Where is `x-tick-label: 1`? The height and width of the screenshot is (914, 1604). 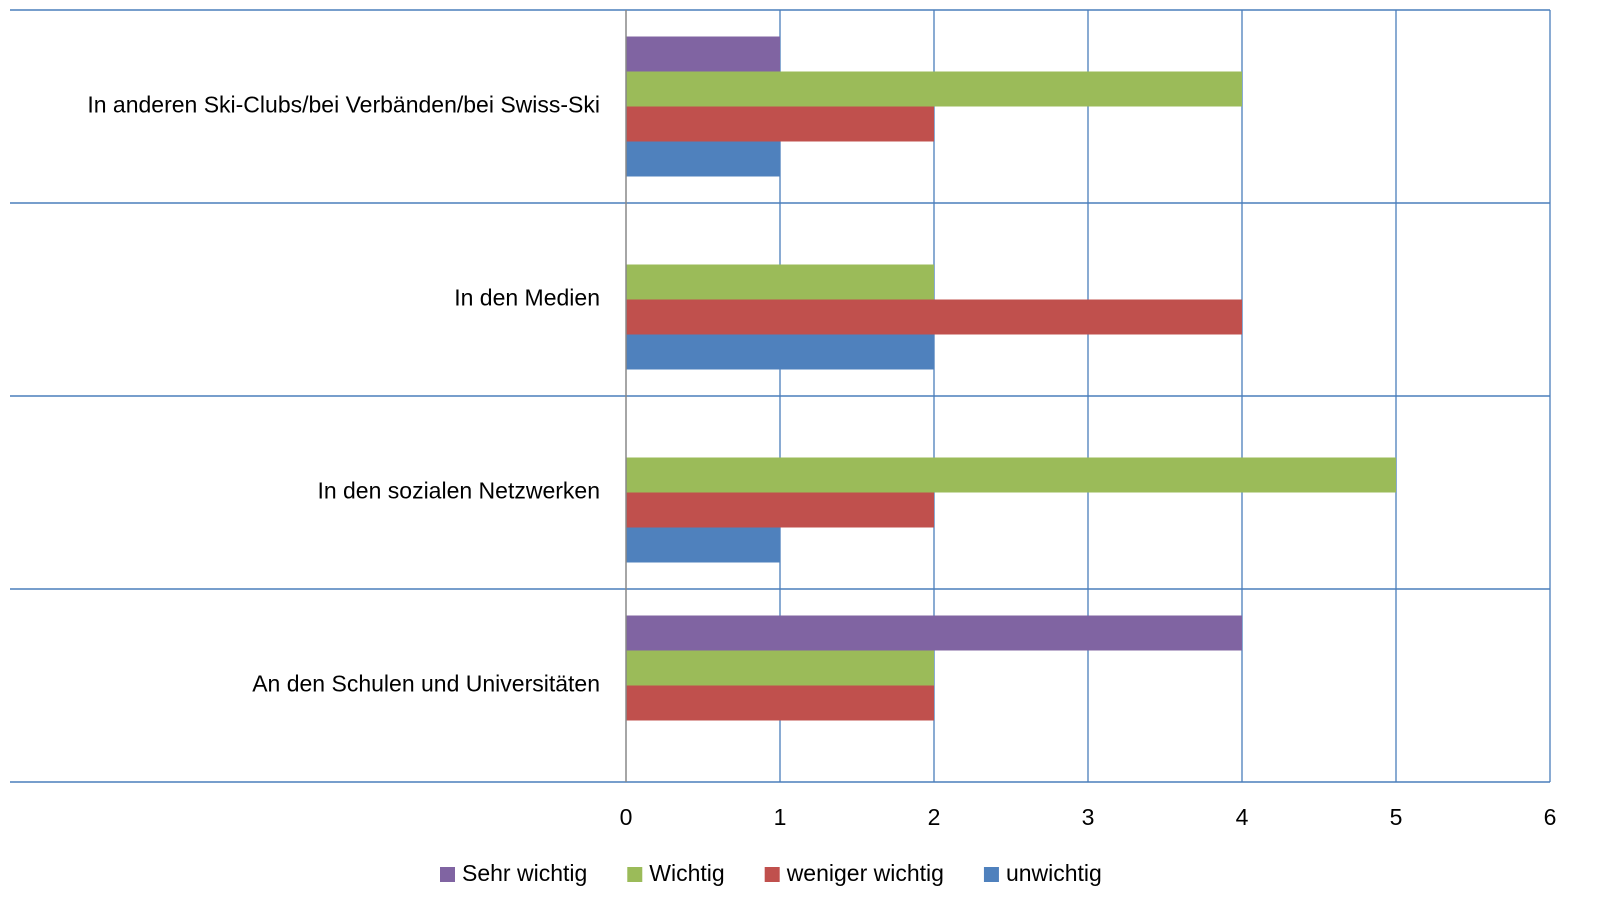
x-tick-label: 1 is located at coordinates (780, 817).